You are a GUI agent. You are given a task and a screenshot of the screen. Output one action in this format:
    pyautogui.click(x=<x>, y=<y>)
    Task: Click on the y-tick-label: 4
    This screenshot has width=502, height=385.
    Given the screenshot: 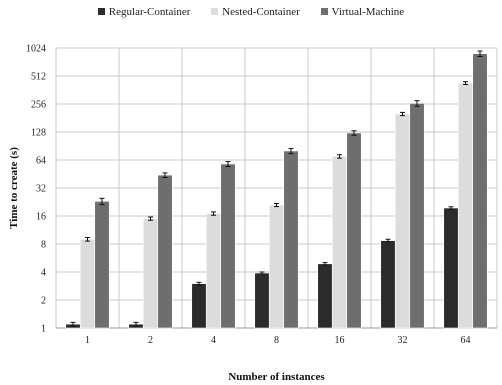 What is the action you would take?
    pyautogui.click(x=43, y=273)
    